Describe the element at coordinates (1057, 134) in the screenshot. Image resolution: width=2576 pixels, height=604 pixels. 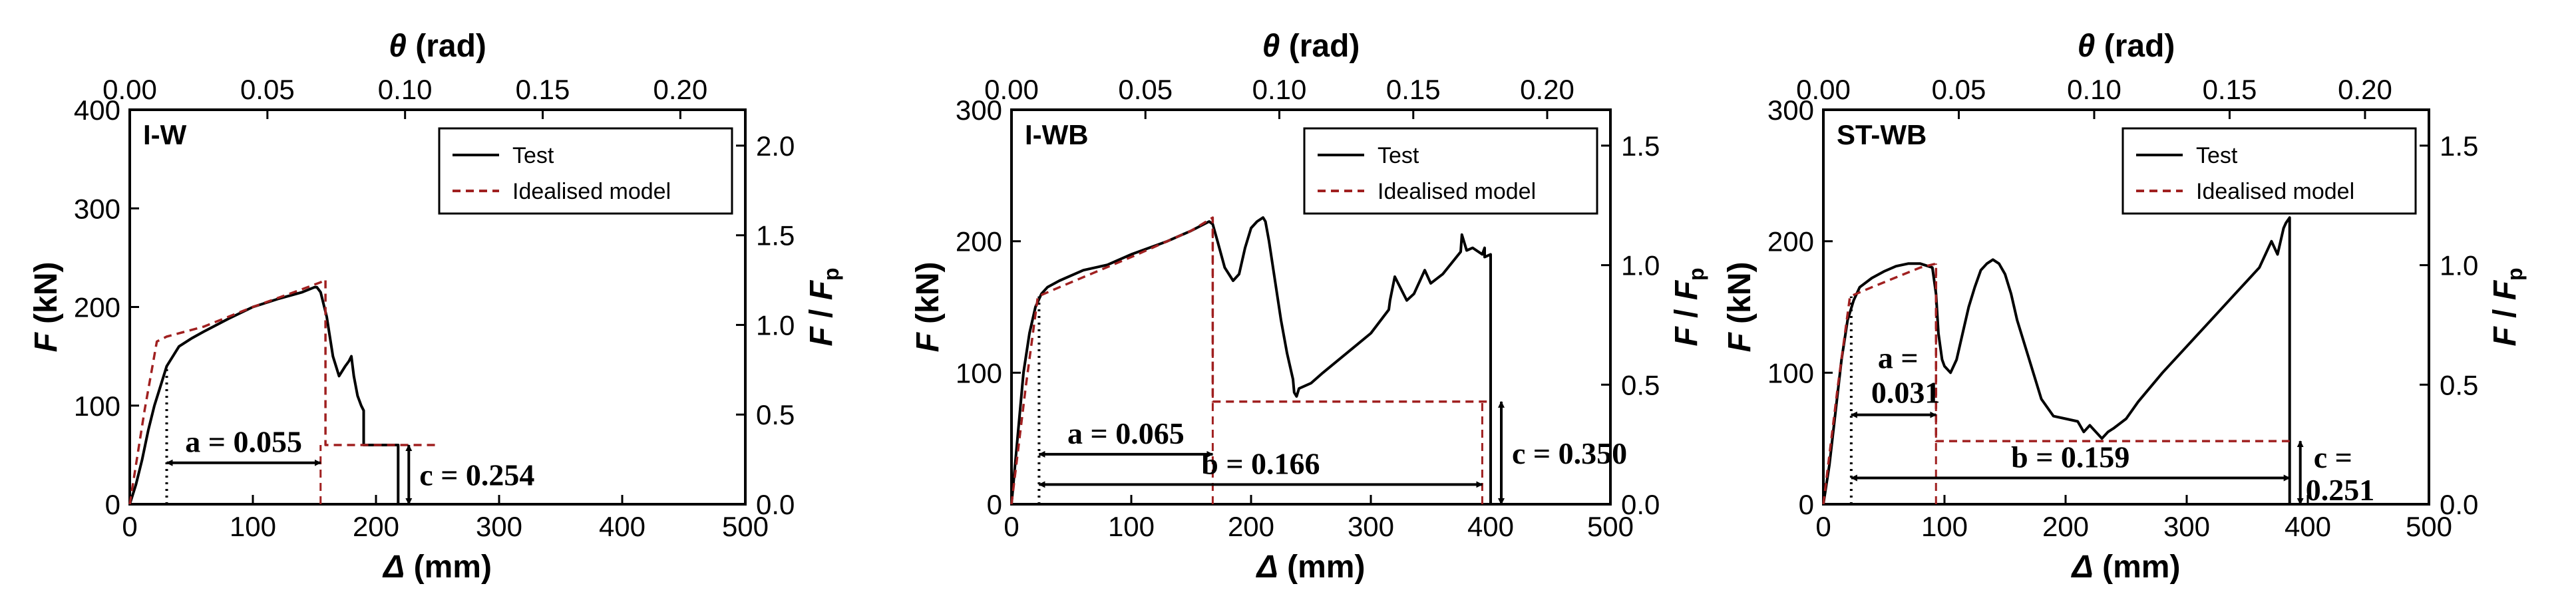
I see `panel-label: I-WB` at that location.